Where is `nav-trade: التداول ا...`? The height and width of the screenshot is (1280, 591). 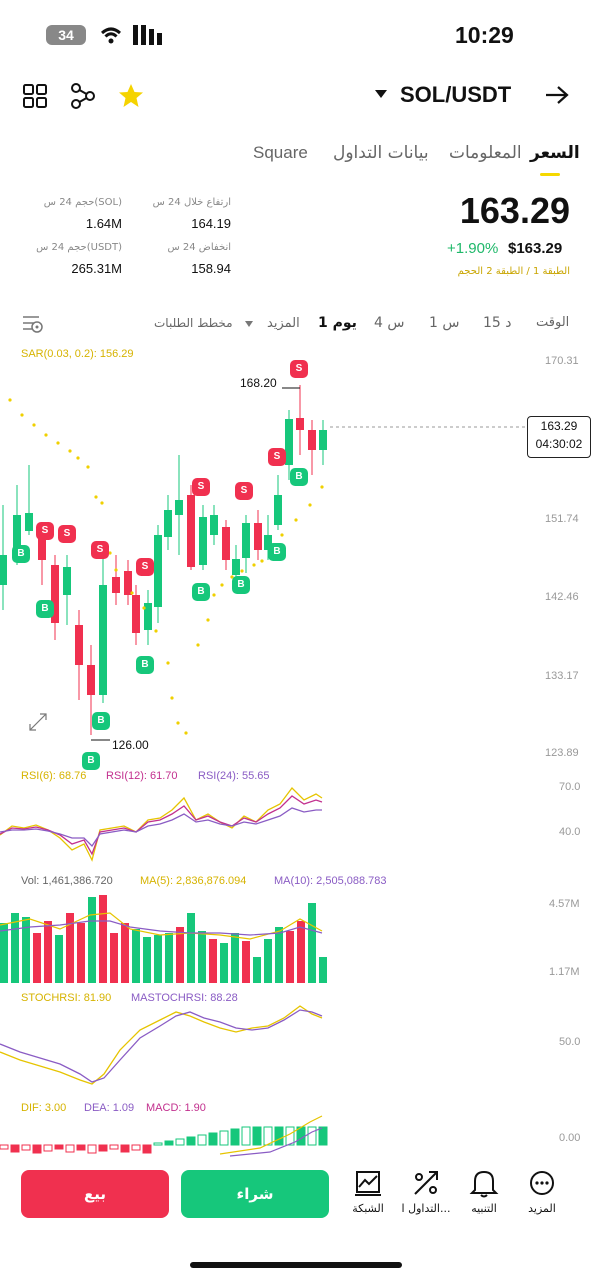 nav-trade: التداول ا... is located at coordinates (426, 1191).